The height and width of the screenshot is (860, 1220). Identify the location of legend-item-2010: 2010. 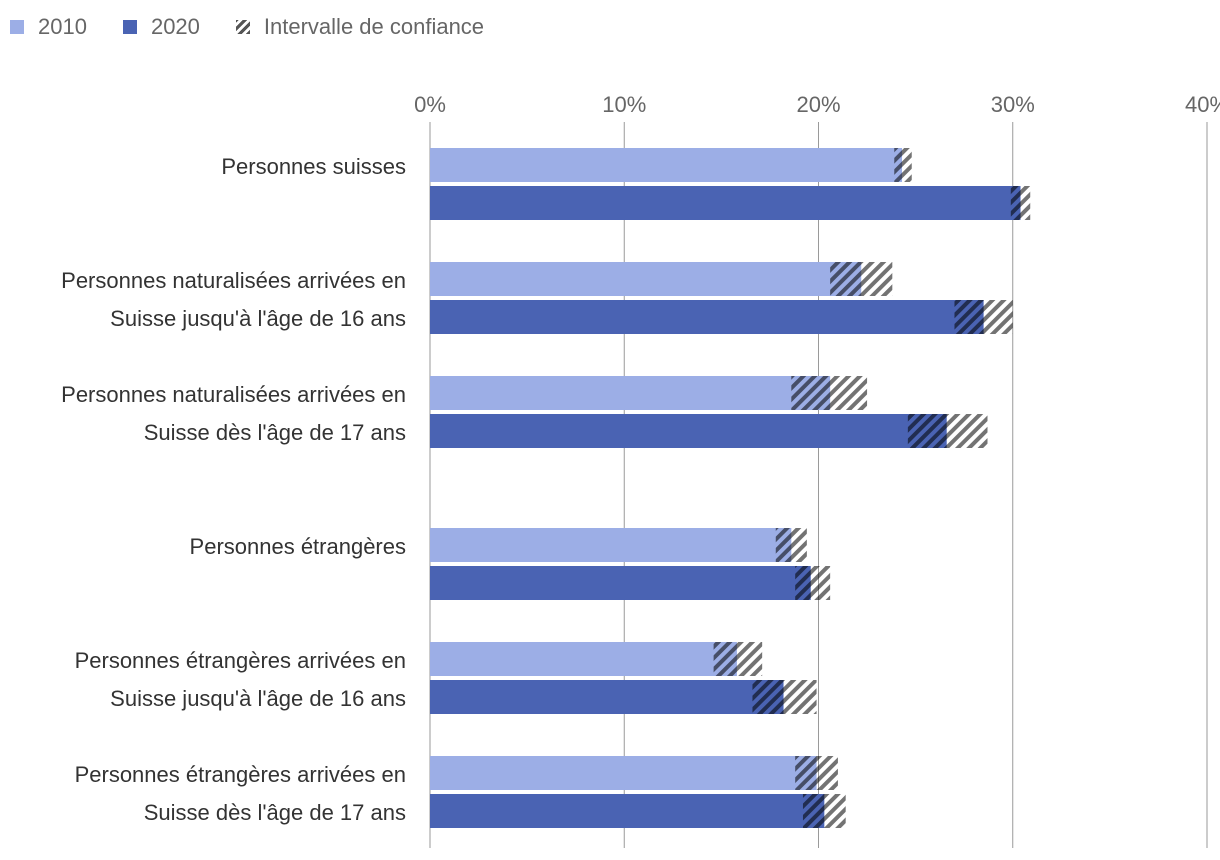
(48, 27).